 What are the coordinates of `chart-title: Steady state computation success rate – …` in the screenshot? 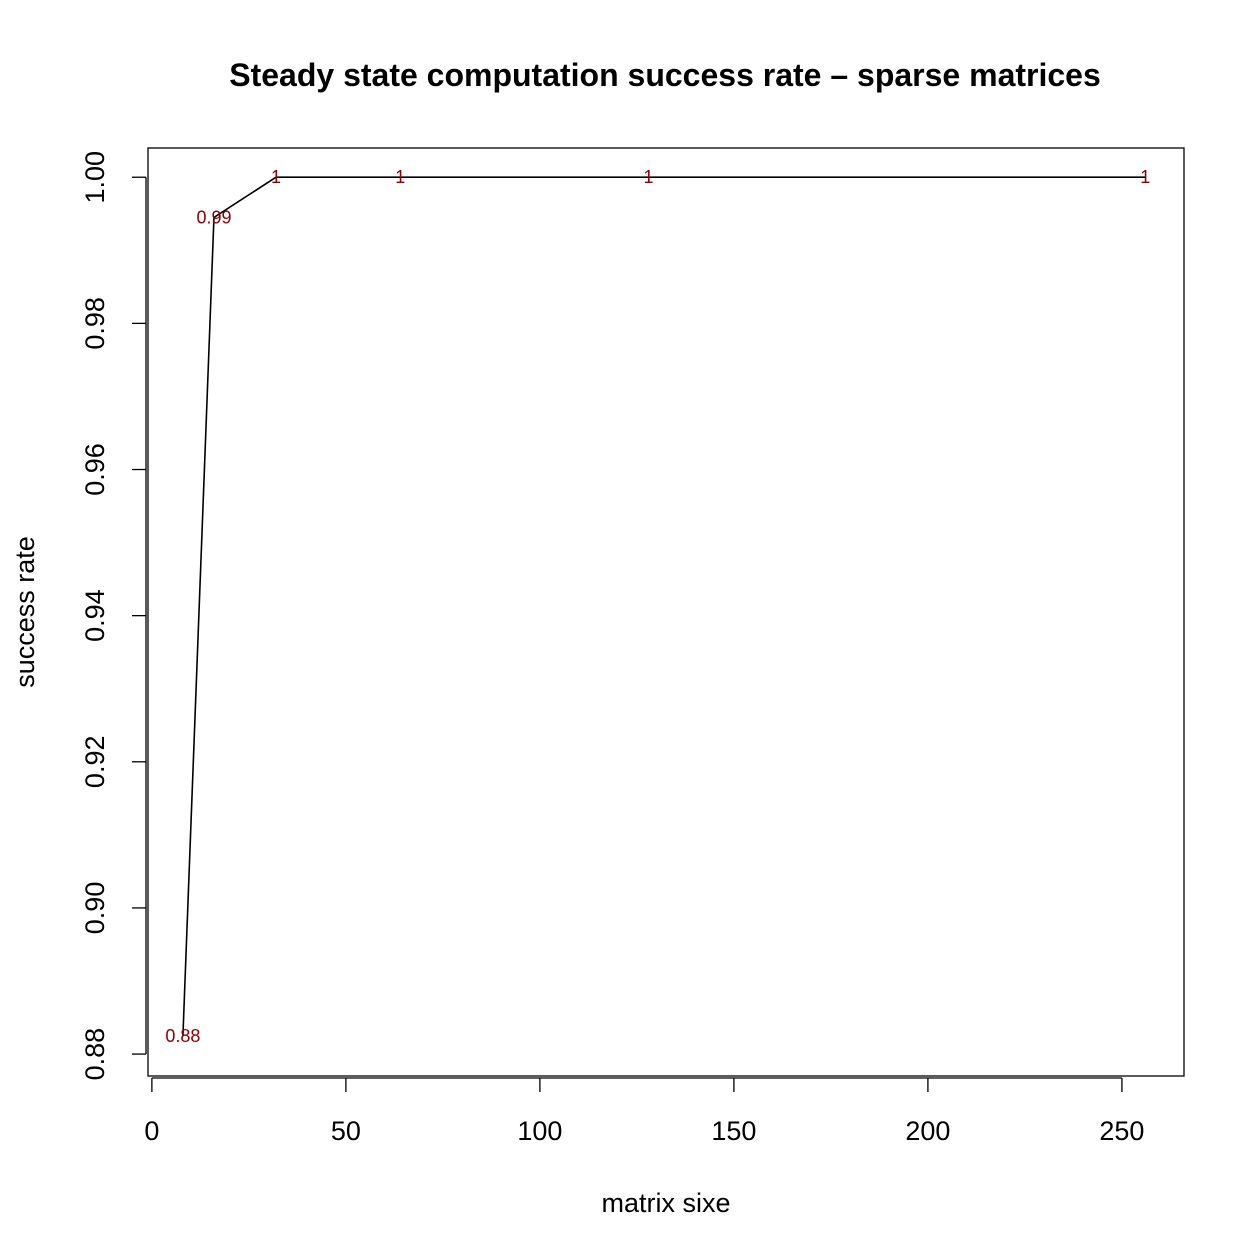 It's located at (665, 75).